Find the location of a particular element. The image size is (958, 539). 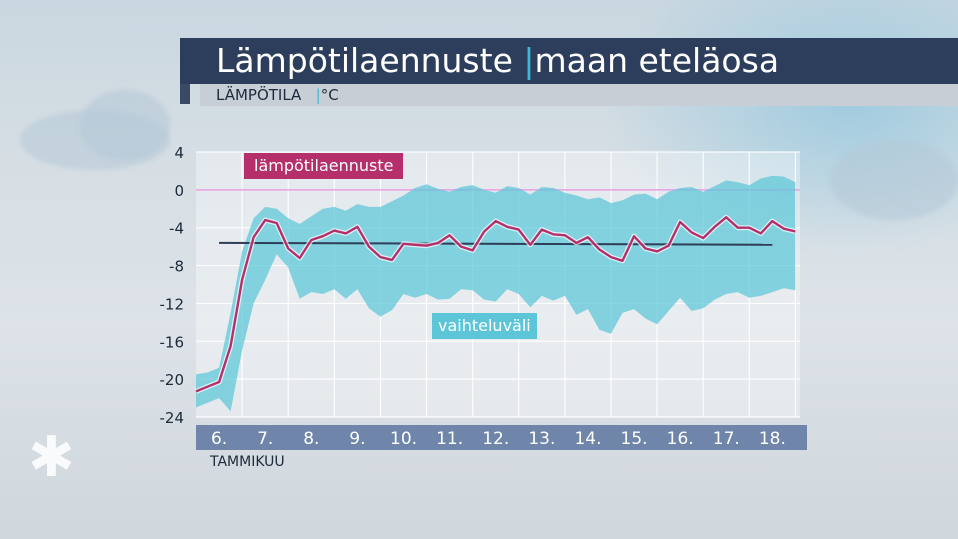

y-tick-label: -16 is located at coordinates (172, 342).